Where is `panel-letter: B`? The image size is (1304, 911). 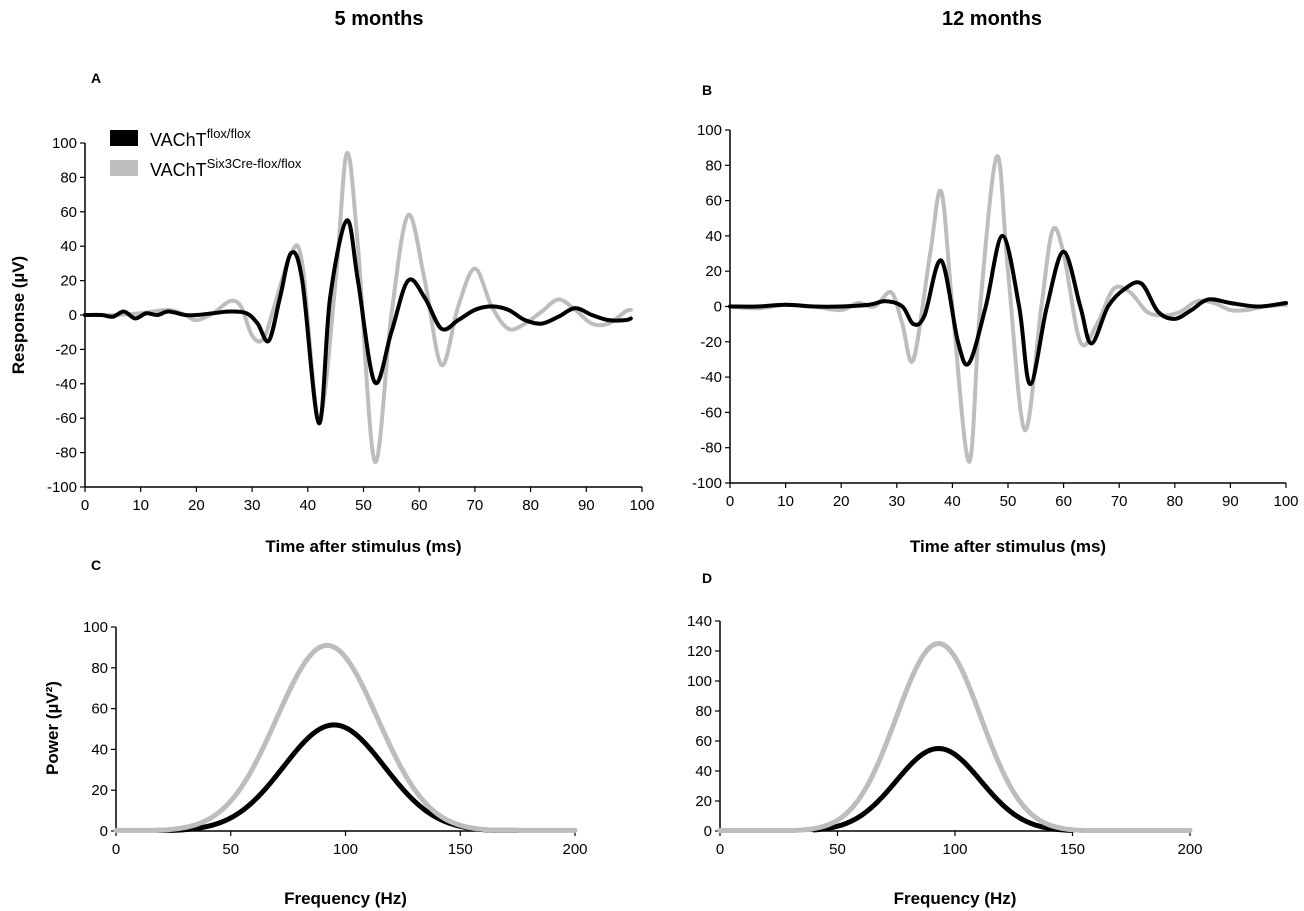
panel-letter: B is located at coordinates (707, 90).